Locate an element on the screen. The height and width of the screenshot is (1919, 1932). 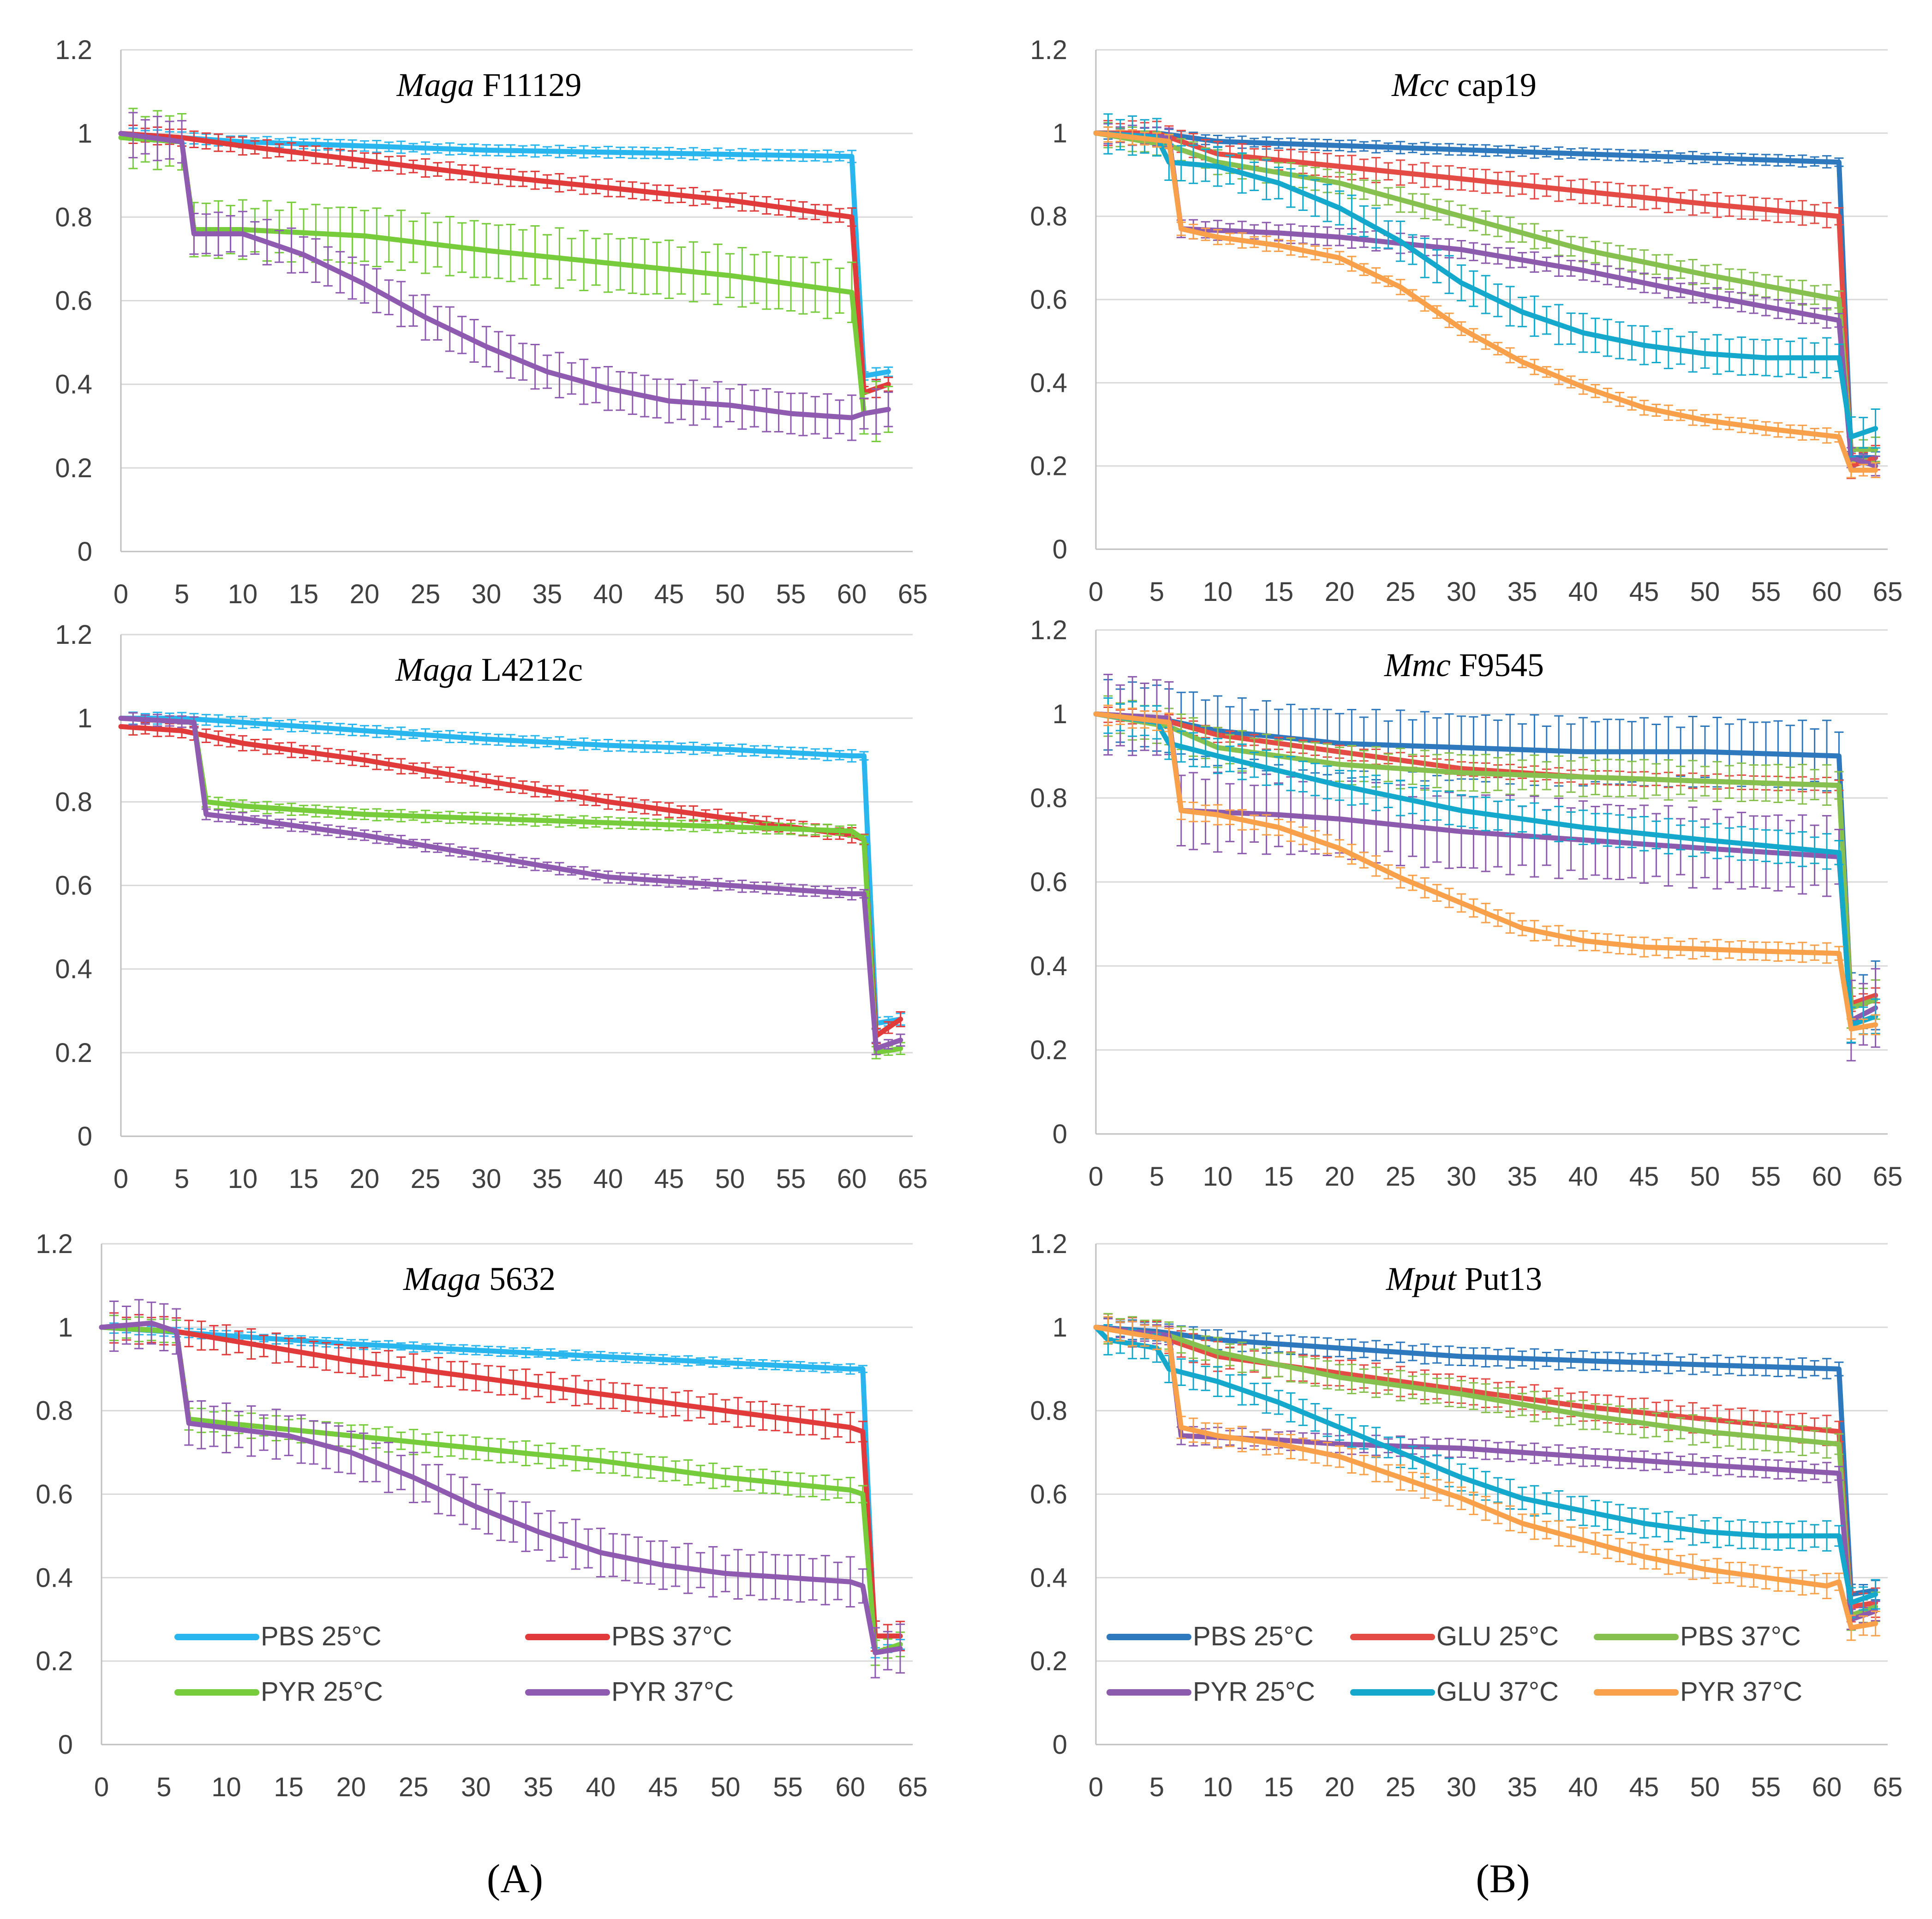
chart-title: Maga 5632 is located at coordinates (479, 1278).